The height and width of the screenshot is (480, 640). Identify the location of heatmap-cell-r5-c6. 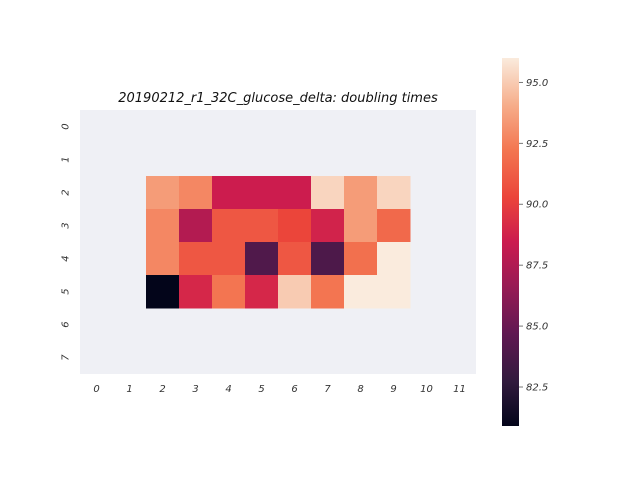
(295, 292).